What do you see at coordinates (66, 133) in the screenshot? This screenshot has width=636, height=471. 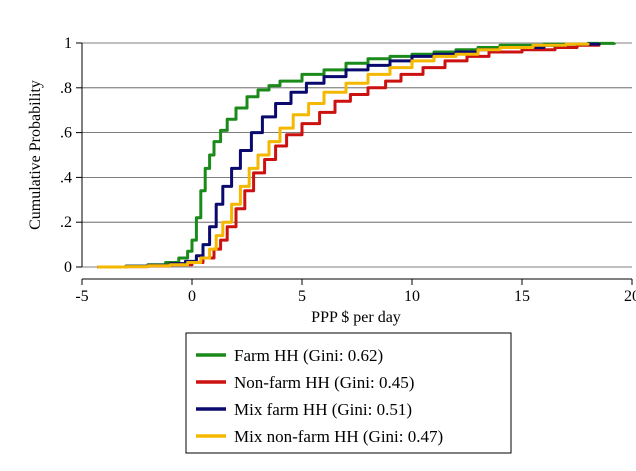 I see `y-tick-label: .6` at bounding box center [66, 133].